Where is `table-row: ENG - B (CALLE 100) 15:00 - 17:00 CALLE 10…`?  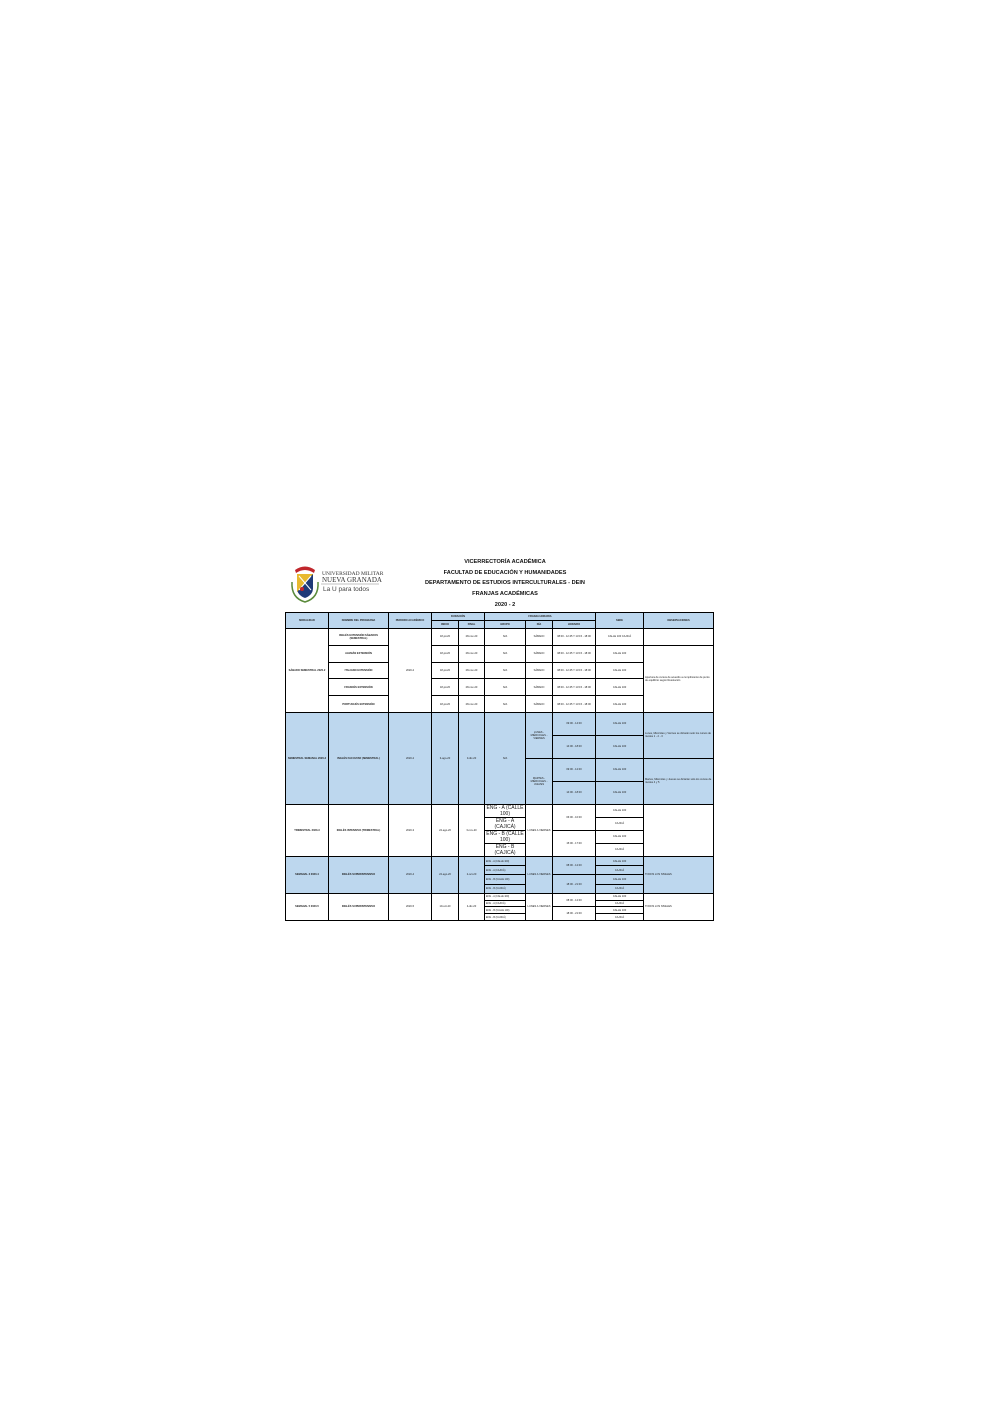
table-row: ENG - B (CALLE 100) 15:00 - 17:00 CALLE 10… is located at coordinates (500, 843).